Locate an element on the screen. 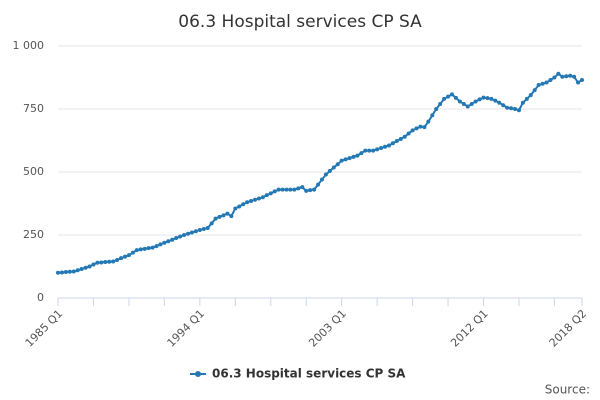 This screenshot has height=400, width=600. chart-title: 06.3 Hospital services CP SA is located at coordinates (300, 22).